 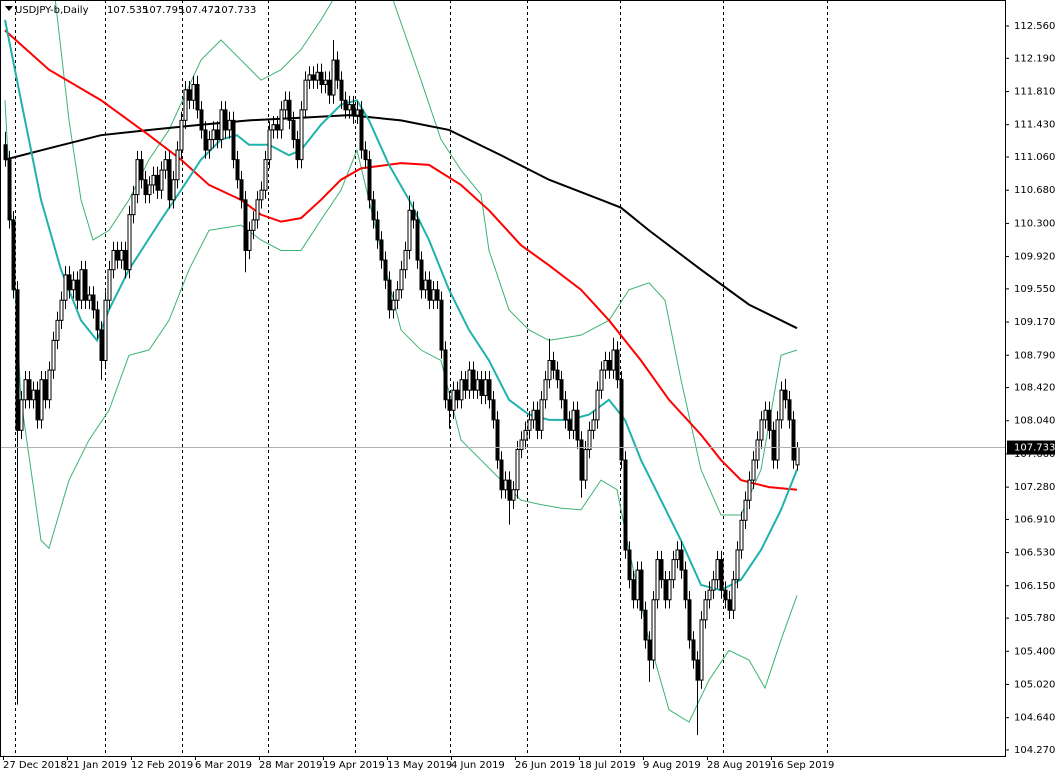 I want to click on y-tick-label: 110.300, so click(x=1034, y=223).